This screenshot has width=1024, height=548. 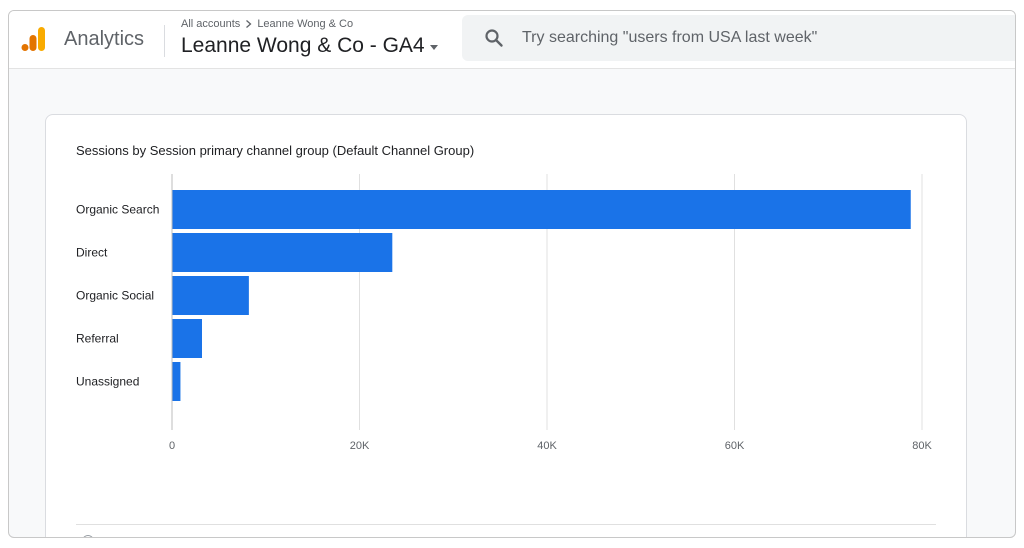 What do you see at coordinates (164, 41) in the screenshot?
I see `header-divider` at bounding box center [164, 41].